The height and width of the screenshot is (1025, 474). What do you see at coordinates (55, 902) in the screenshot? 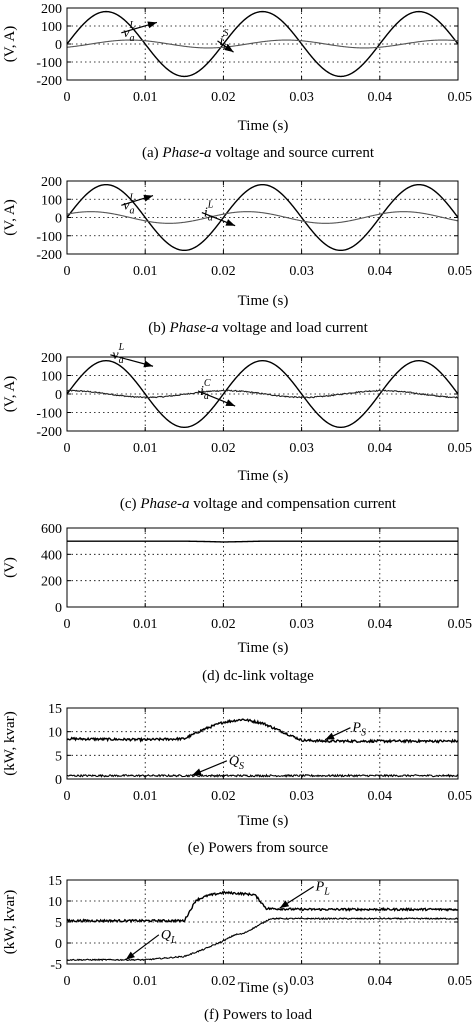
I see `y-tick-label: 10` at bounding box center [55, 902].